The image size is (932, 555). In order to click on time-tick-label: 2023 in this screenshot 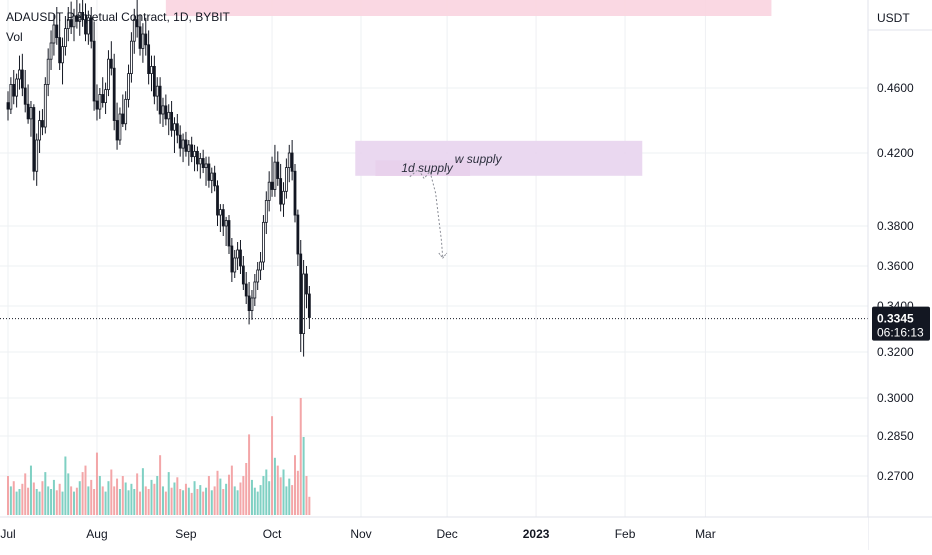, I will do `click(536, 534)`.